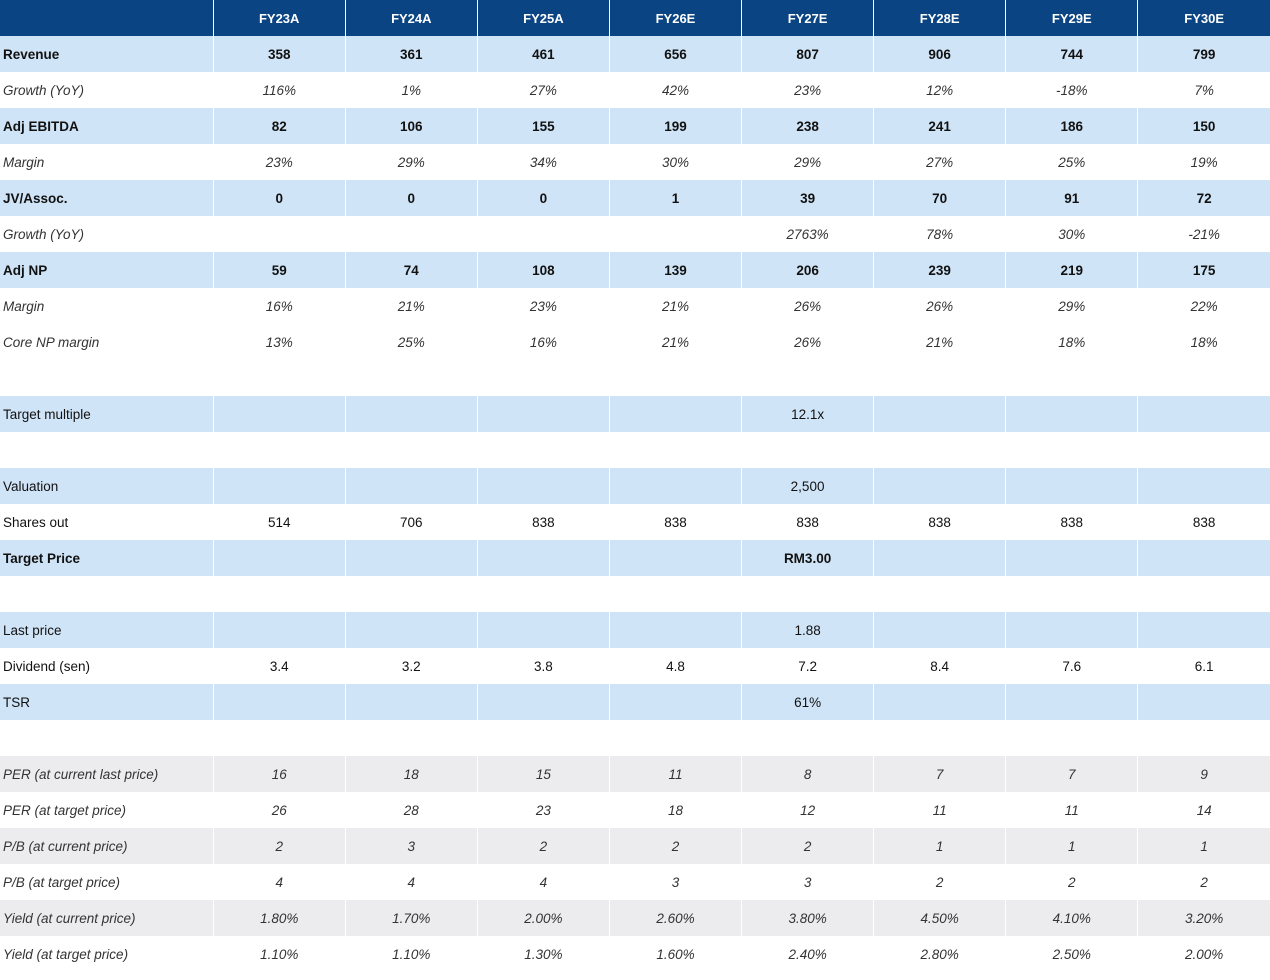 The height and width of the screenshot is (980, 1270). What do you see at coordinates (411, 522) in the screenshot?
I see `table-cell: 706` at bounding box center [411, 522].